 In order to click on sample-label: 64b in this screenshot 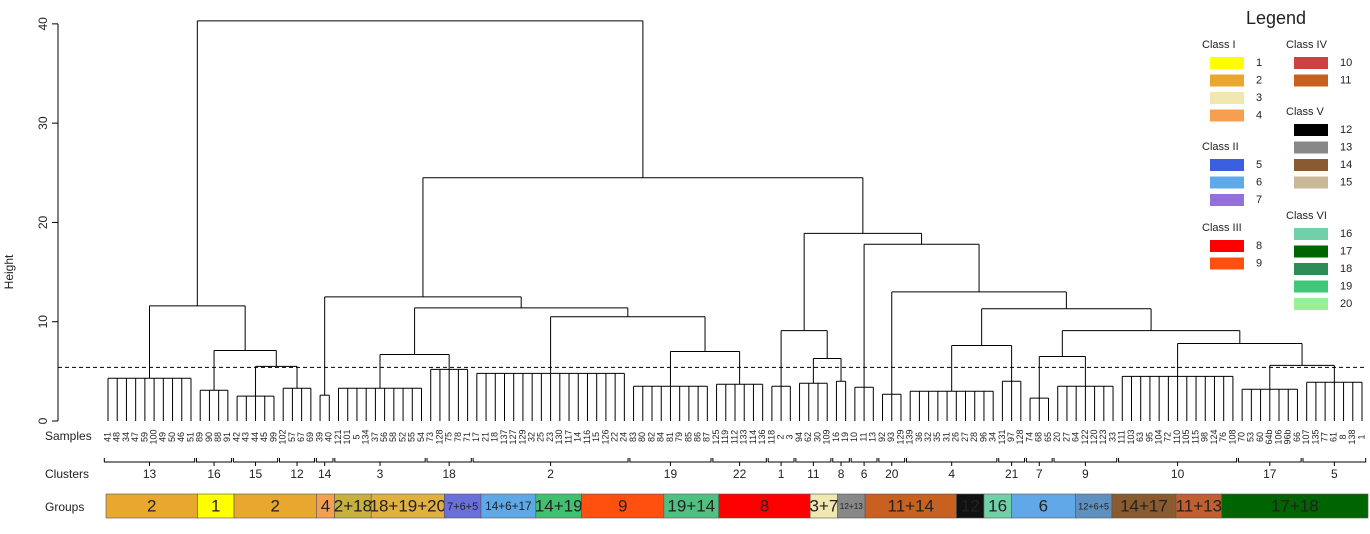, I will do `click(1269, 436)`.